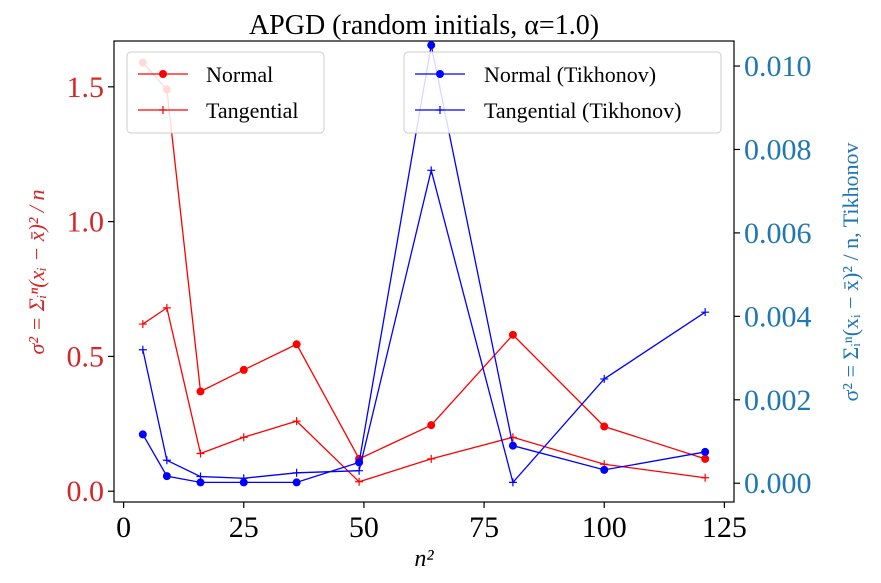 The width and height of the screenshot is (881, 583). Describe the element at coordinates (778, 66) in the screenshot. I see `y-right-tick-label: 0.010` at that location.